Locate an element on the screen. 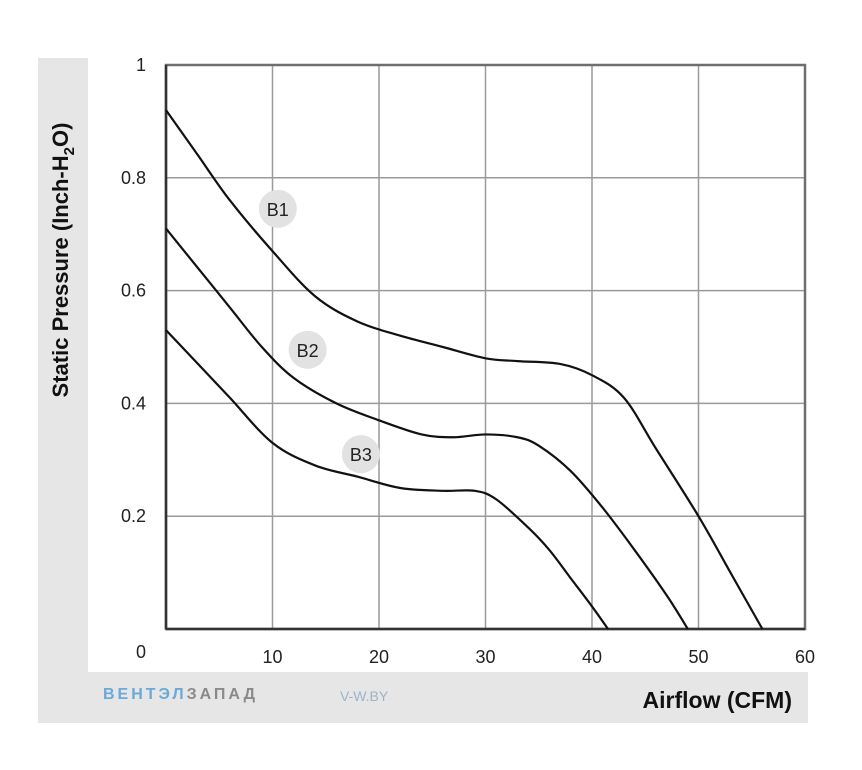  y-tick-label: 1 is located at coordinates (141, 65).